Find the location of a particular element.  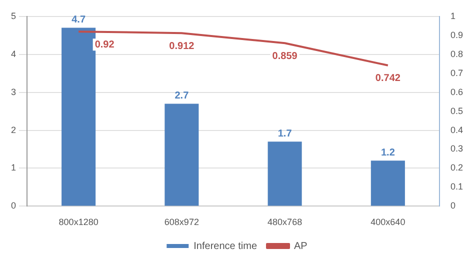

y2-tick-label: 0.3 is located at coordinates (457, 149).